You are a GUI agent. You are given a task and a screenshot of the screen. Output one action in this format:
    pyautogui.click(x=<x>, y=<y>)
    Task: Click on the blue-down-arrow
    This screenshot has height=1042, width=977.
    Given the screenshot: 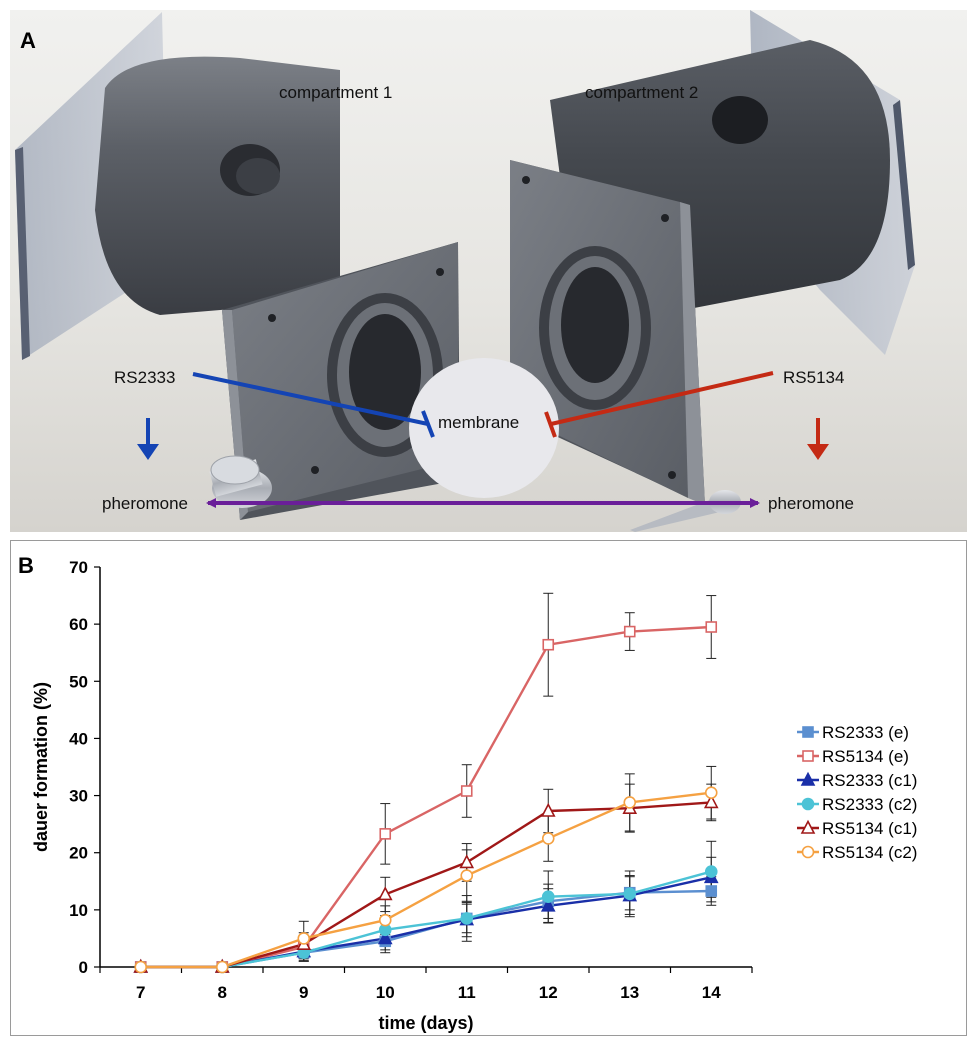 What is the action you would take?
    pyautogui.click(x=148, y=439)
    